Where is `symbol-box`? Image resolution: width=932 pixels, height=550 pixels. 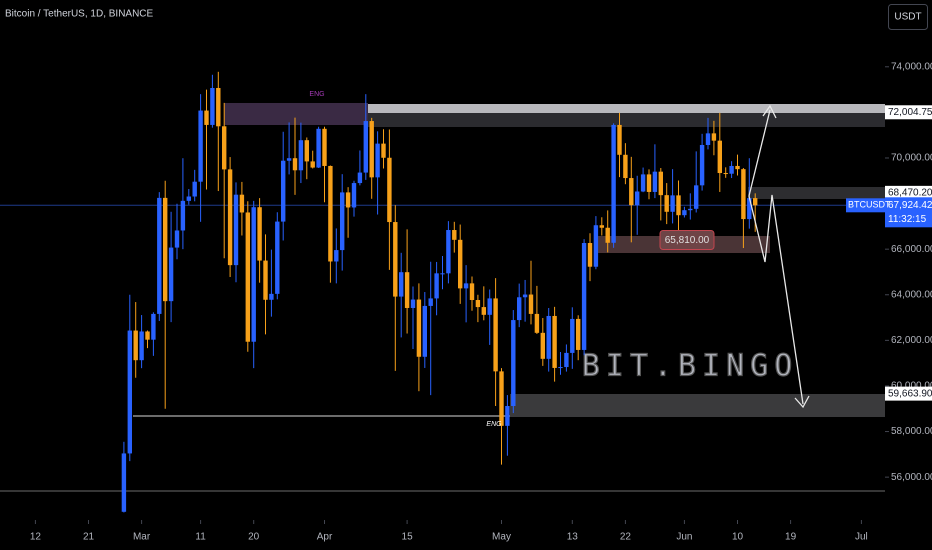 symbol-box is located at coordinates (865, 205).